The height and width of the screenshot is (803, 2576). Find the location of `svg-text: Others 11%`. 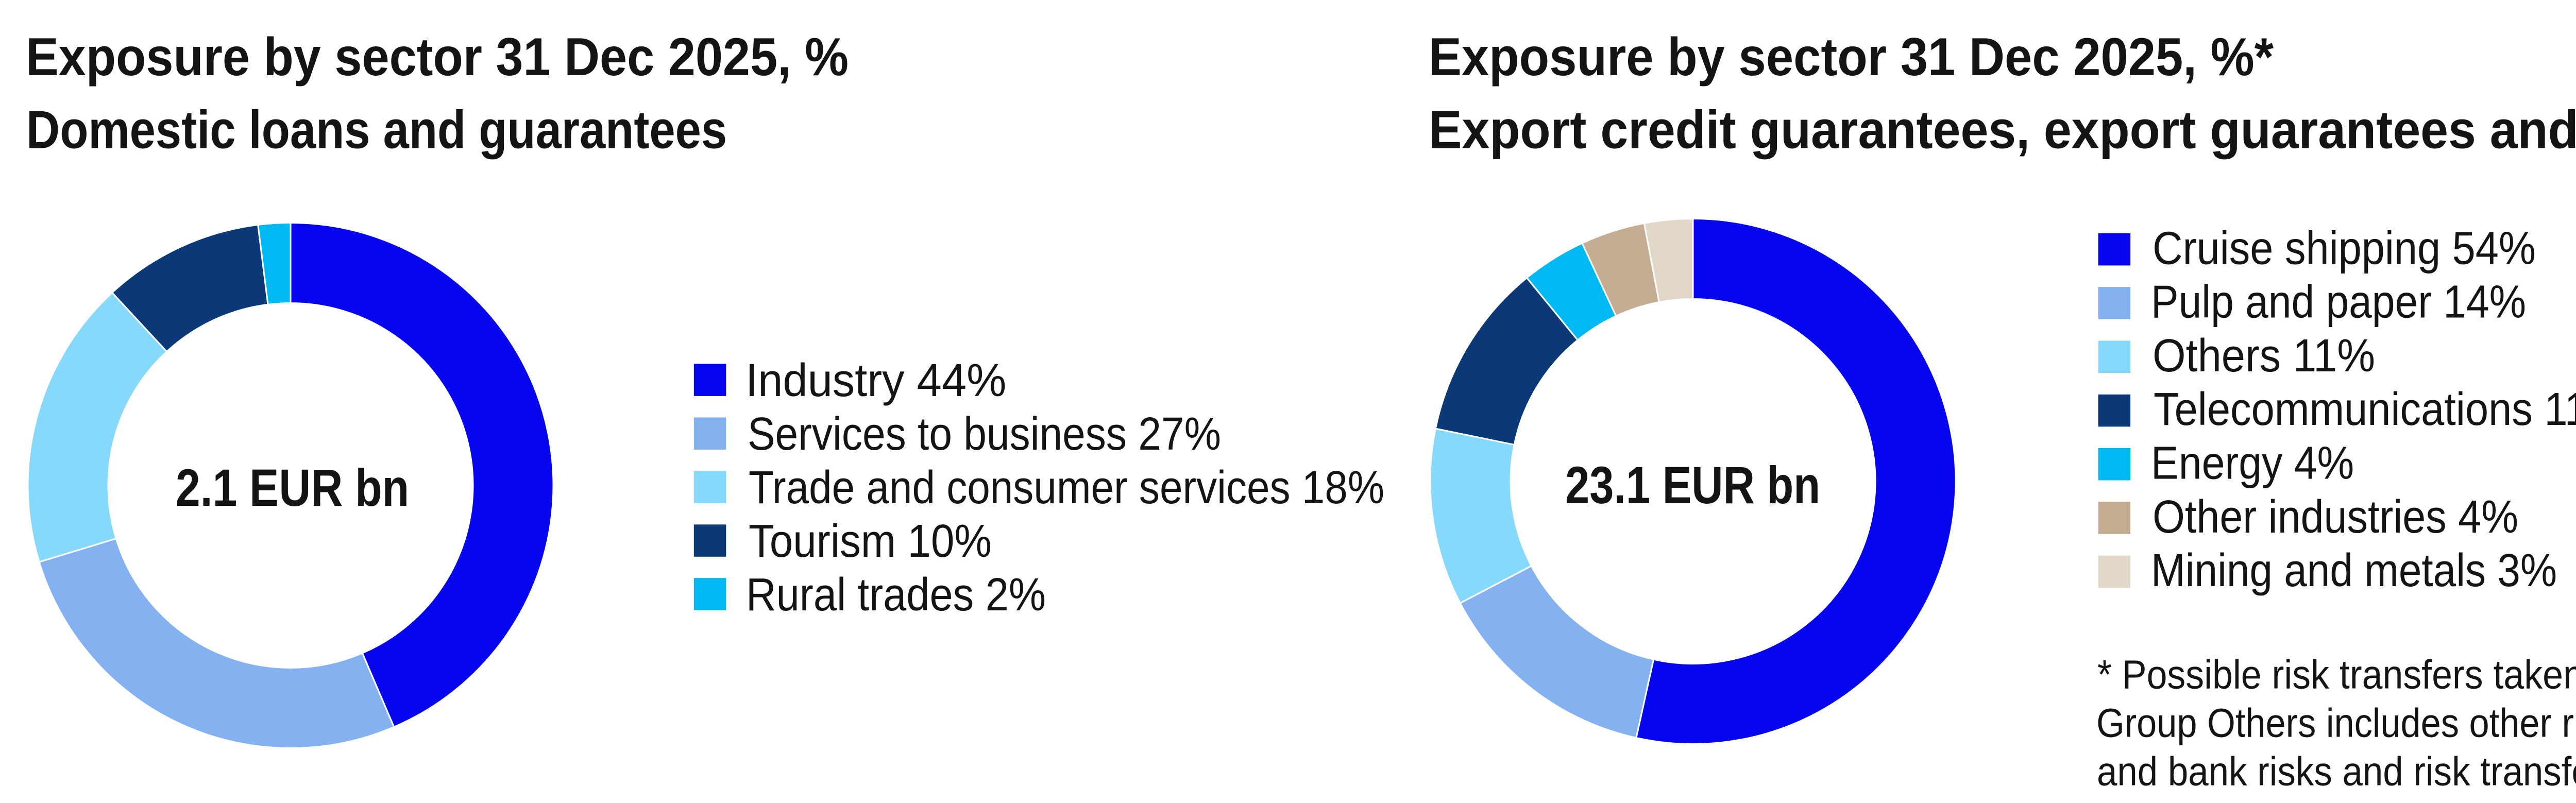

svg-text: Others 11% is located at coordinates (2264, 356).